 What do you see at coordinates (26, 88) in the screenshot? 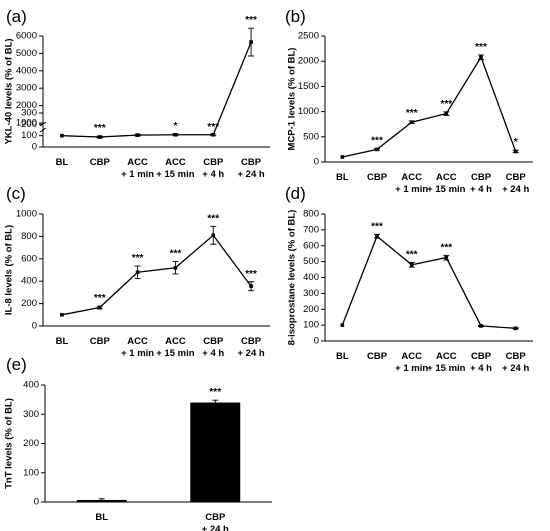
I see `y-tick-label: 3000` at bounding box center [26, 88].